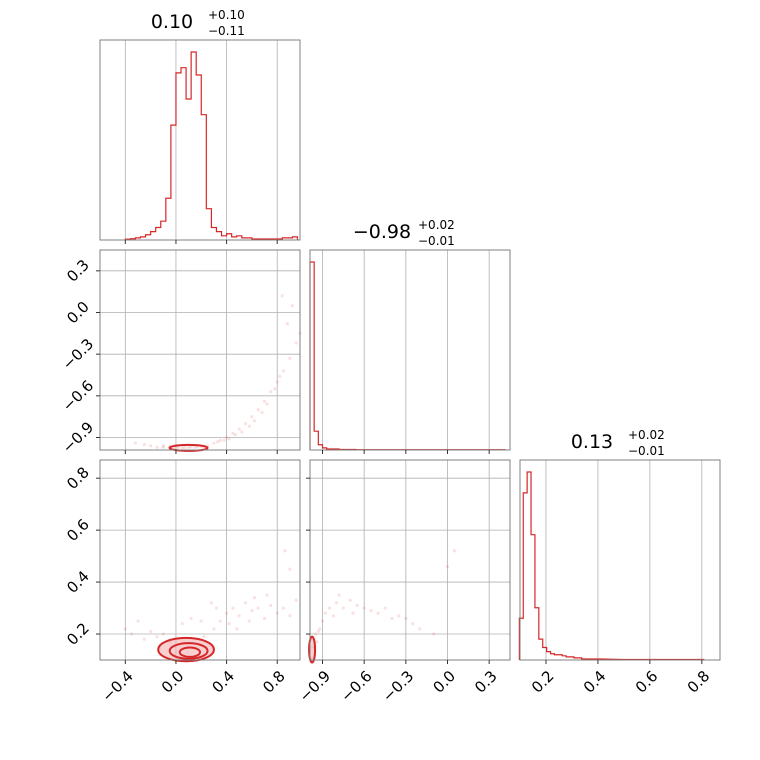 The image size is (760, 760). I want to click on x-tick-label: −0.4, so click(117, 686).